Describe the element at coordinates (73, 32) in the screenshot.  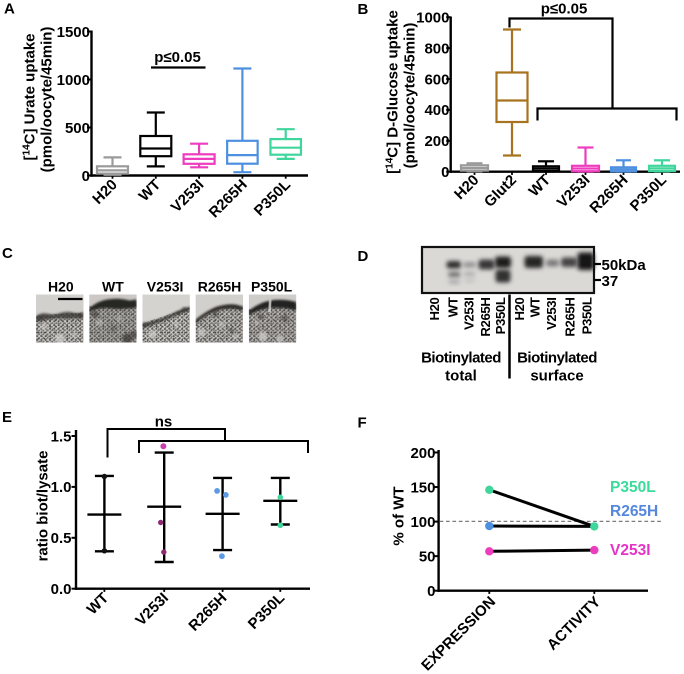
I see `svg-text: 1500` at that location.